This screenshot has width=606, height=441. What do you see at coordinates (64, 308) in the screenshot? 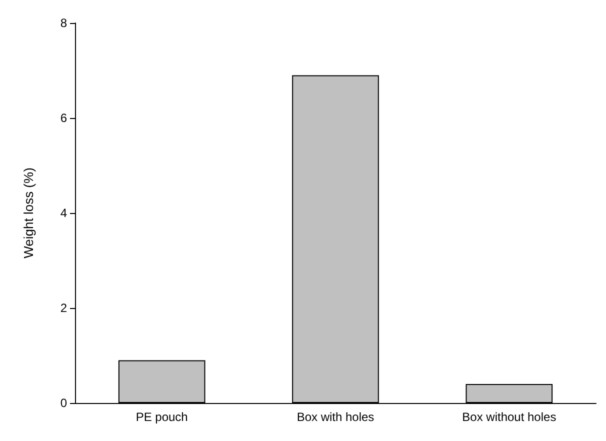
I see `y-tick-label: 2` at bounding box center [64, 308].